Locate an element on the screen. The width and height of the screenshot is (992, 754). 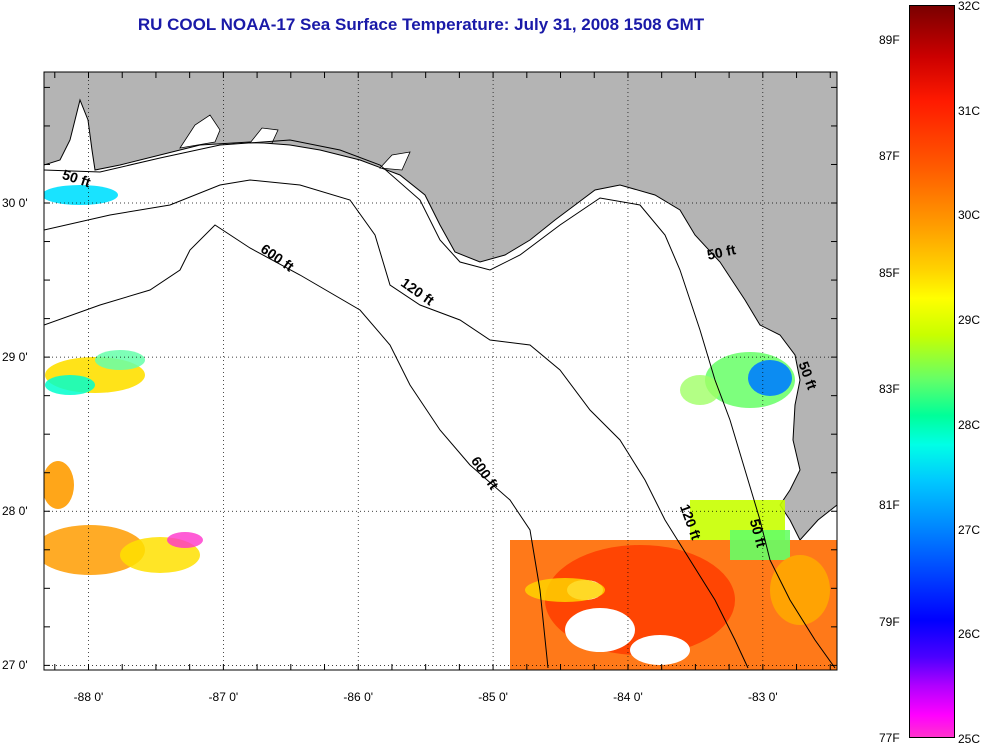
latitude-label: 28 0' is located at coordinates (15, 511).